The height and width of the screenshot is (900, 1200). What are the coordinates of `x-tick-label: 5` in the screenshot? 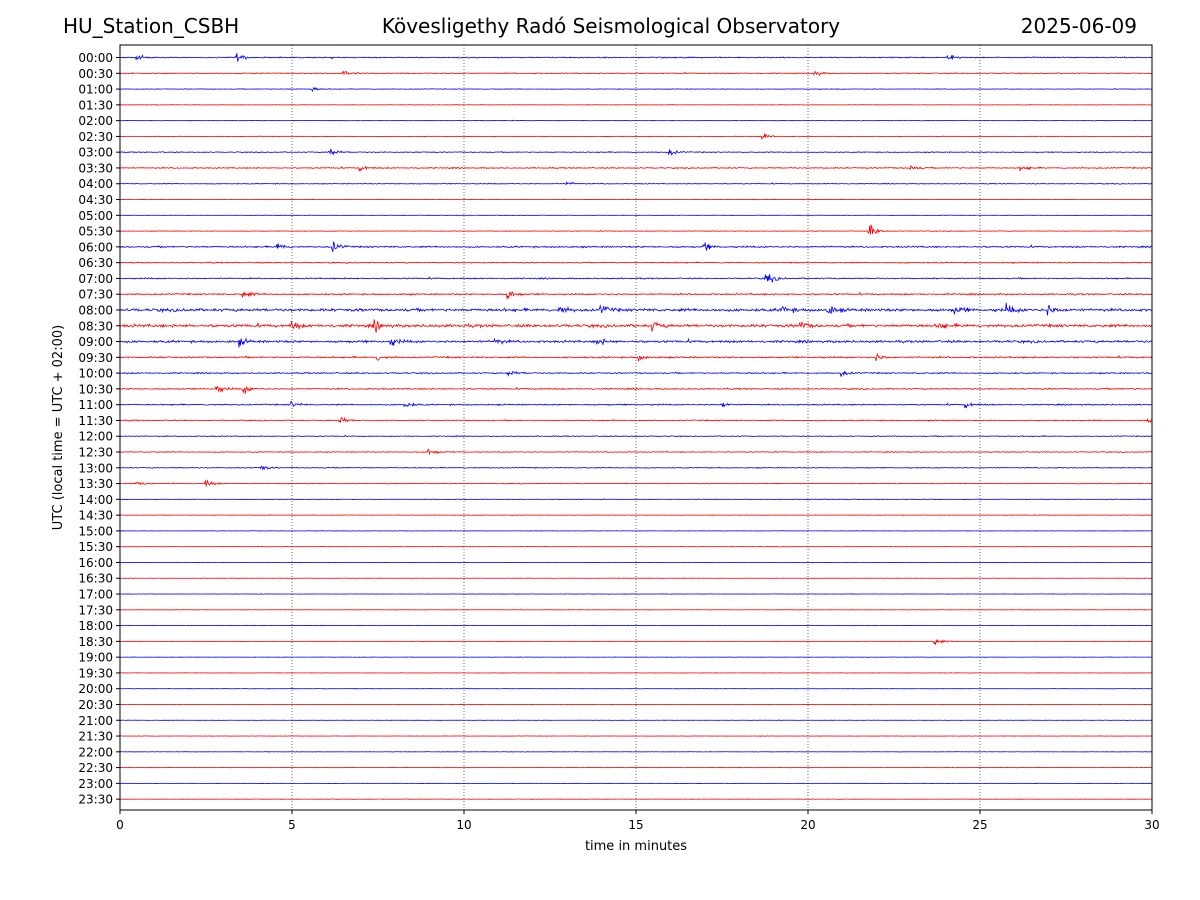 It's located at (292, 825).